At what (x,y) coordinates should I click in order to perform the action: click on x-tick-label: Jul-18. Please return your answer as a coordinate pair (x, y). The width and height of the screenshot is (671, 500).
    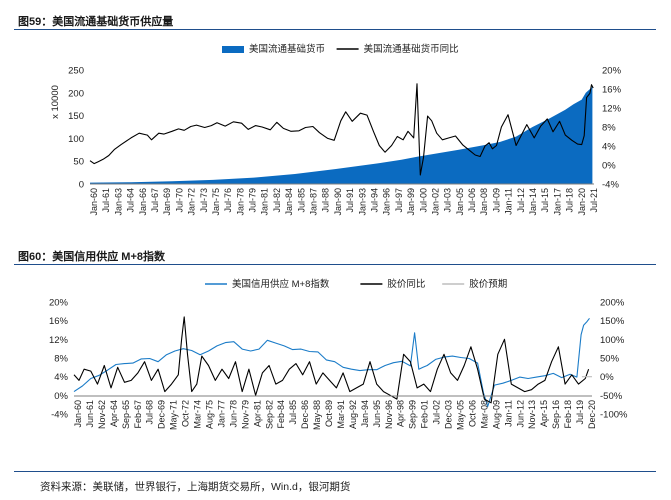
    Looking at the image, I should click on (570, 200).